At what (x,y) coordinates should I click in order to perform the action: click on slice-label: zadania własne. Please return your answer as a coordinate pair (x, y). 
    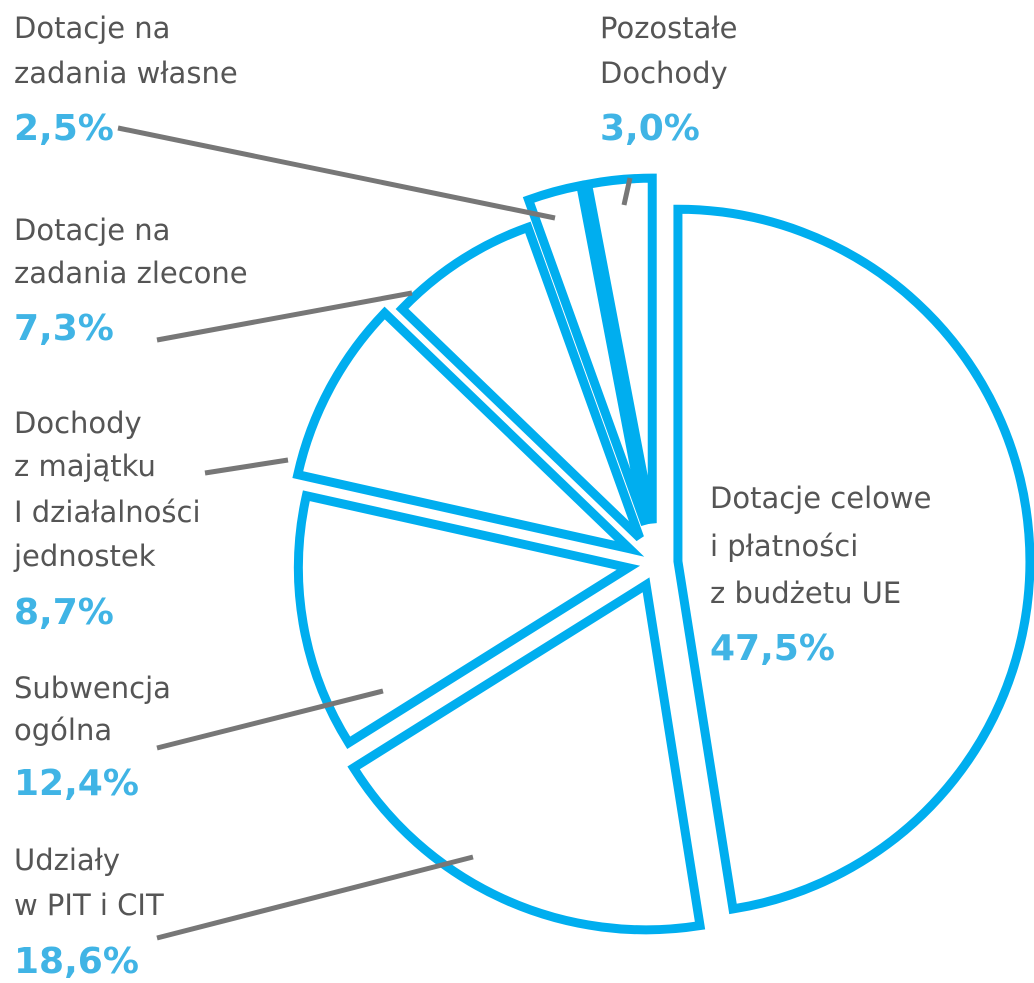
    Looking at the image, I should click on (126, 73).